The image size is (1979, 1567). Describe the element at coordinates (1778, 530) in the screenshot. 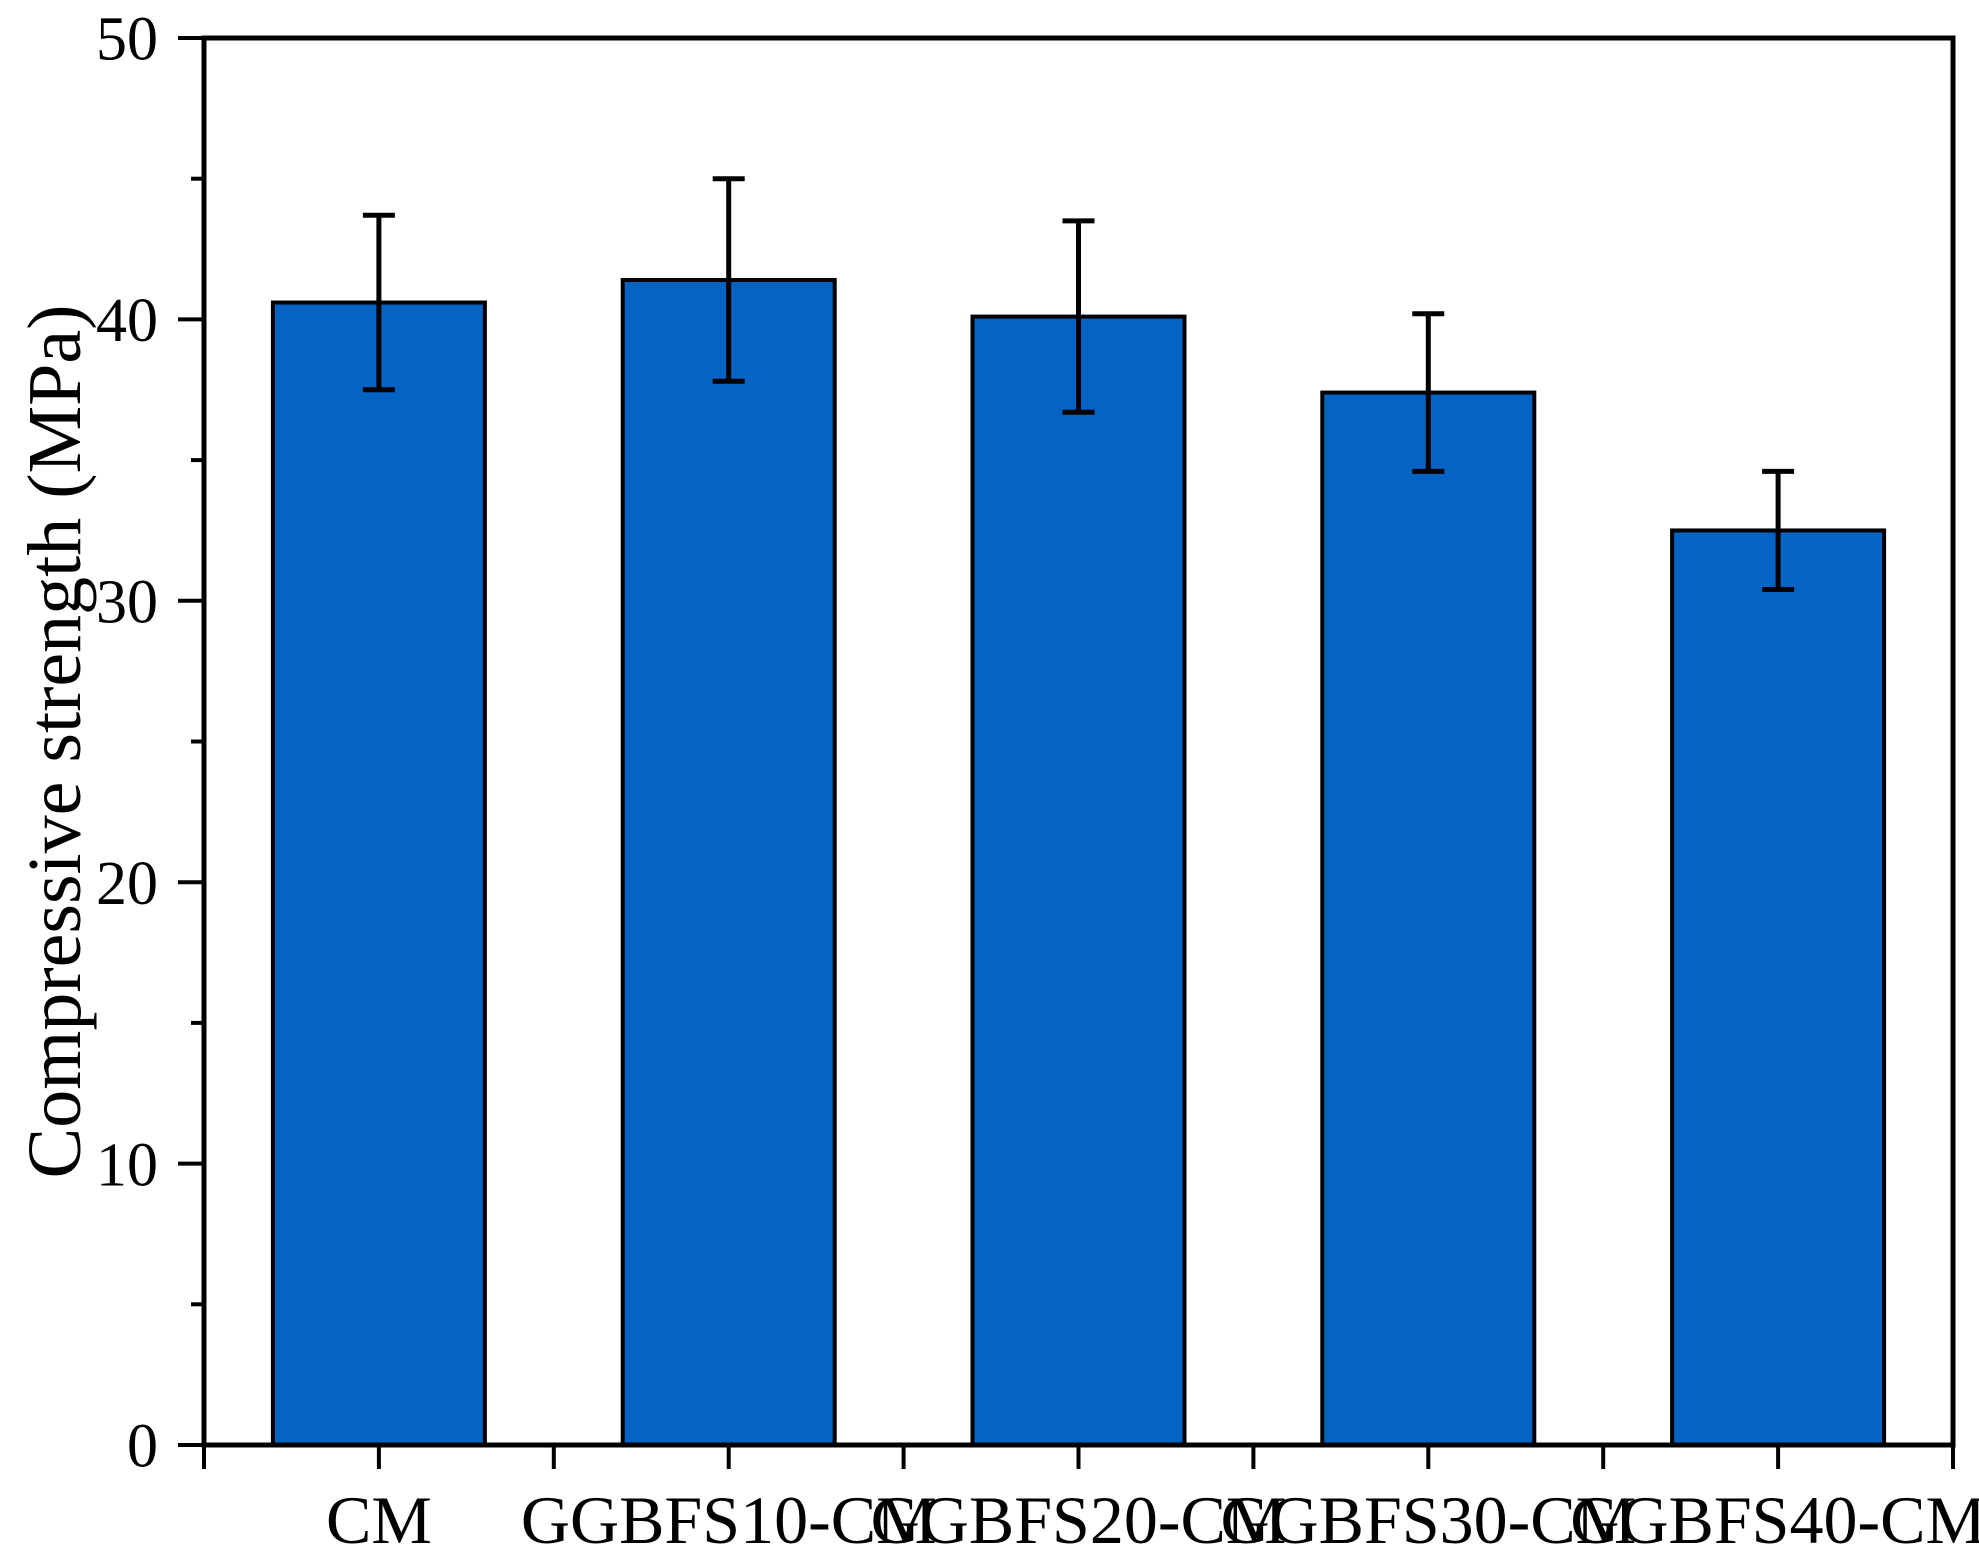

I see `error-bar-GGBFS40-CM` at that location.